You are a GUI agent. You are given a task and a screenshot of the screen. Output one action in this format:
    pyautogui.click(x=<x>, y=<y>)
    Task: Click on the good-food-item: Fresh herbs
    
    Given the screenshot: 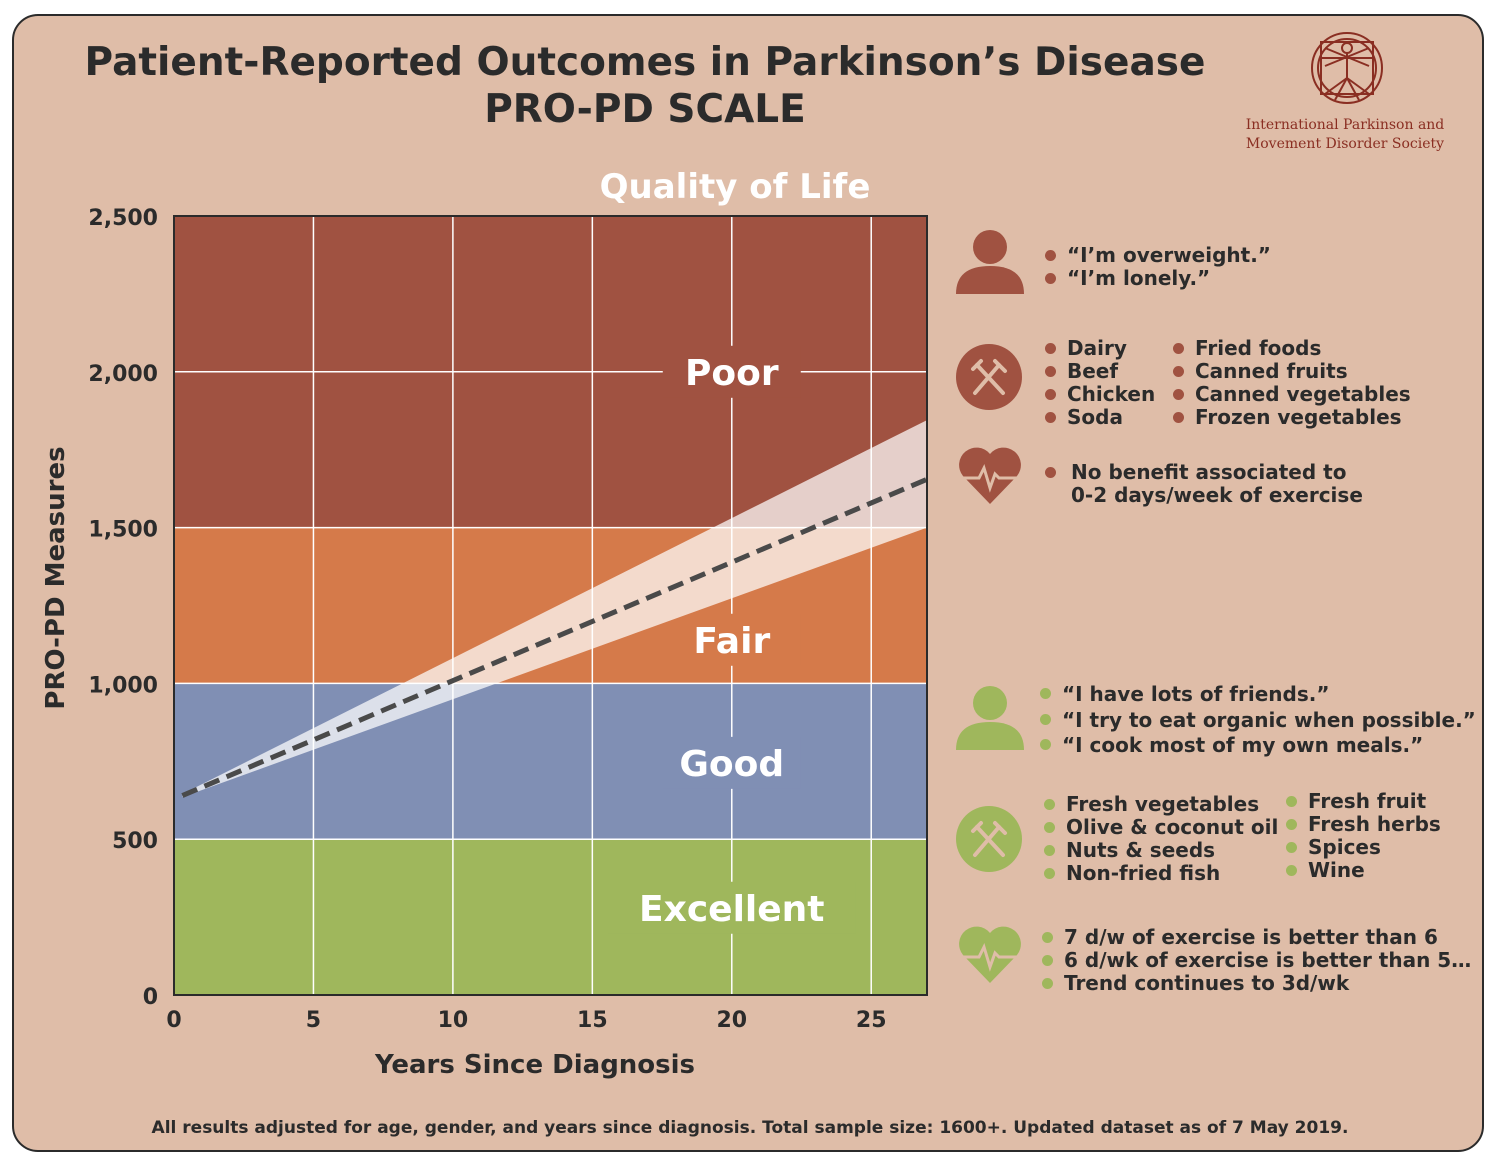 What is the action you would take?
    pyautogui.click(x=1363, y=824)
    